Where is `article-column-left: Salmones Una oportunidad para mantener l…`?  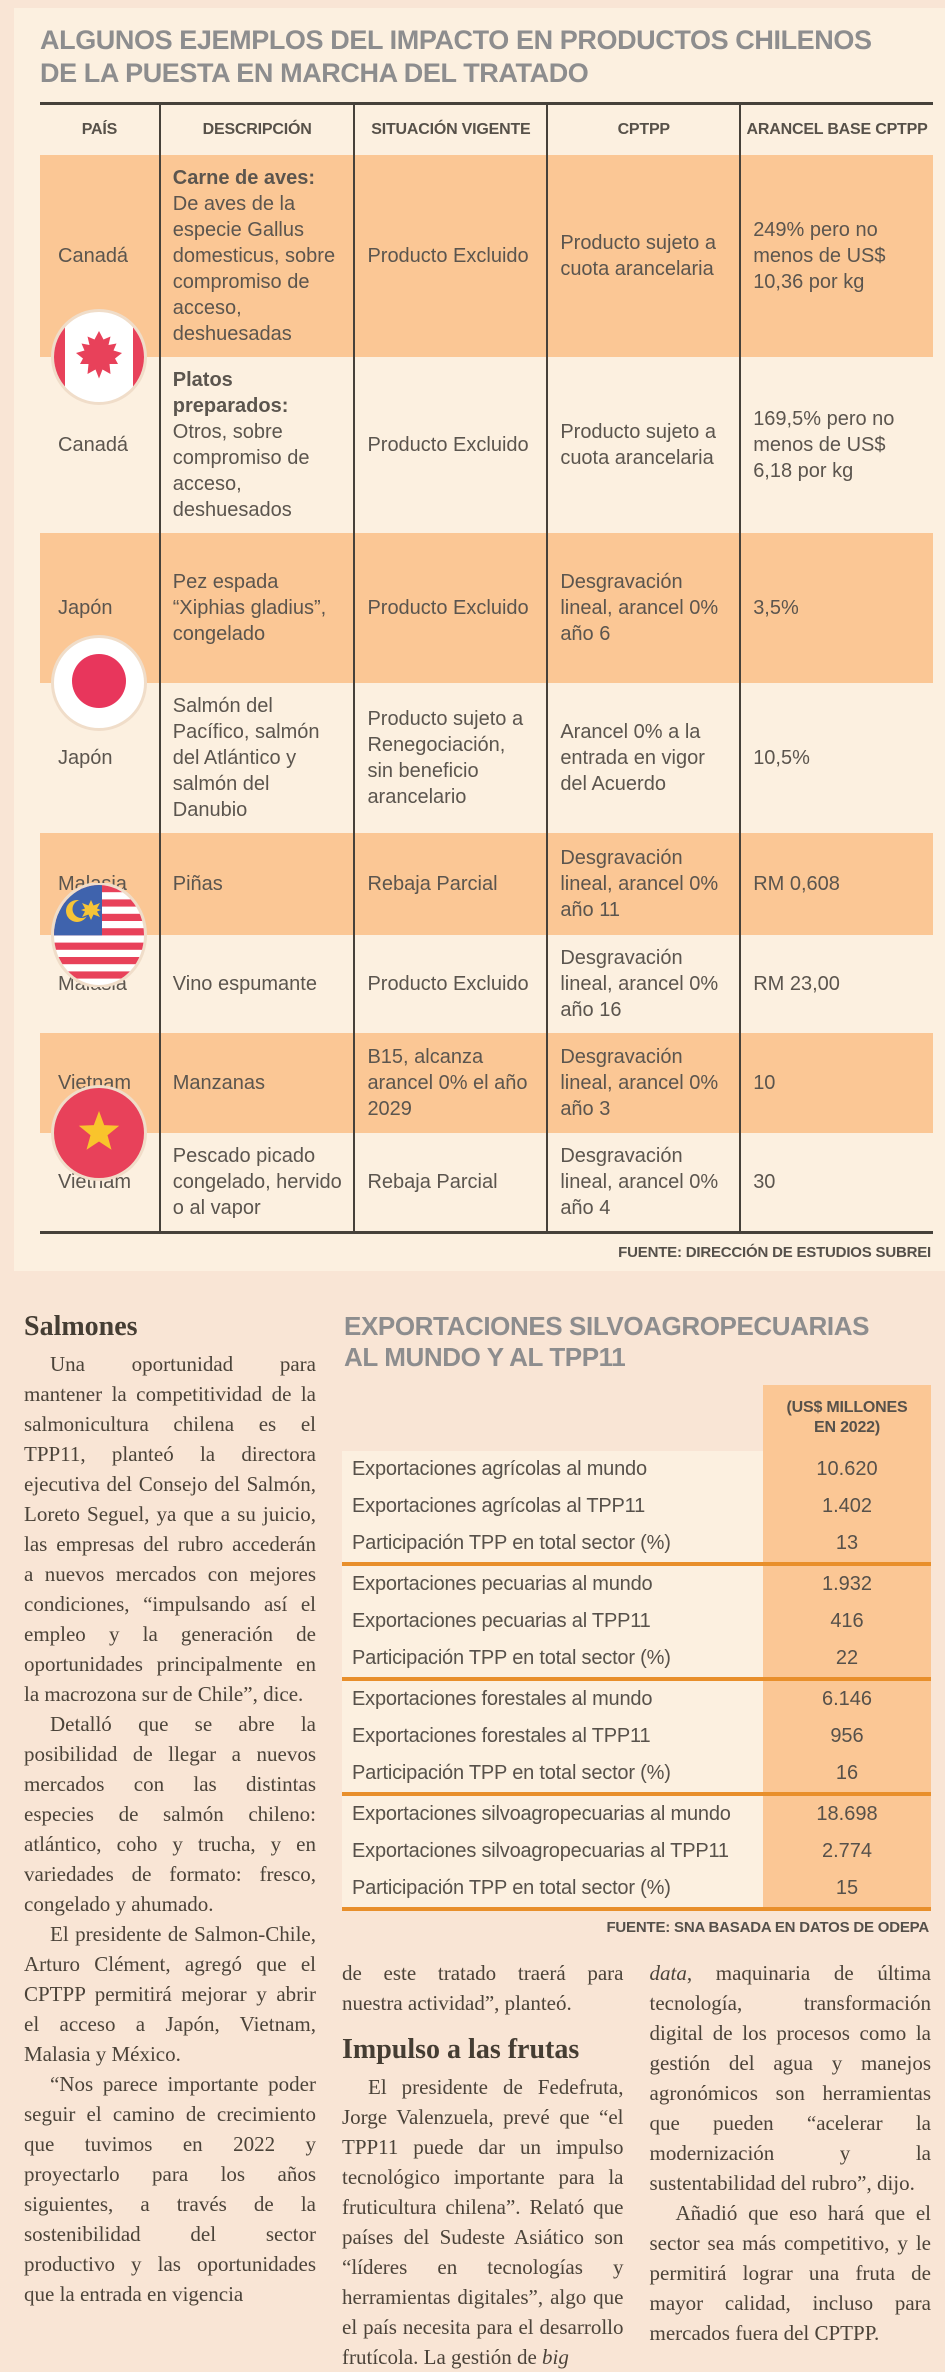
article-column-left: Salmones Una oportunidad para mantener l… is located at coordinates (170, 1841).